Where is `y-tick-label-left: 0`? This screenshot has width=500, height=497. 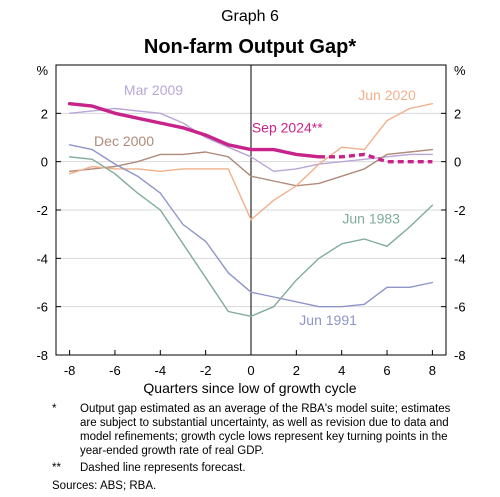 y-tick-label-left: 0 is located at coordinates (44, 162).